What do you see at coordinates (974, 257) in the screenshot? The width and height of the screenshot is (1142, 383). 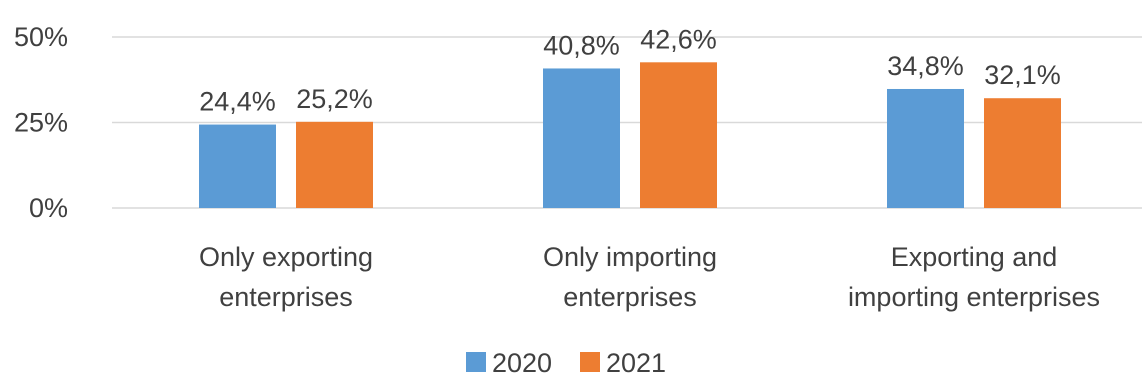 I see `category-label: Exporting and` at bounding box center [974, 257].